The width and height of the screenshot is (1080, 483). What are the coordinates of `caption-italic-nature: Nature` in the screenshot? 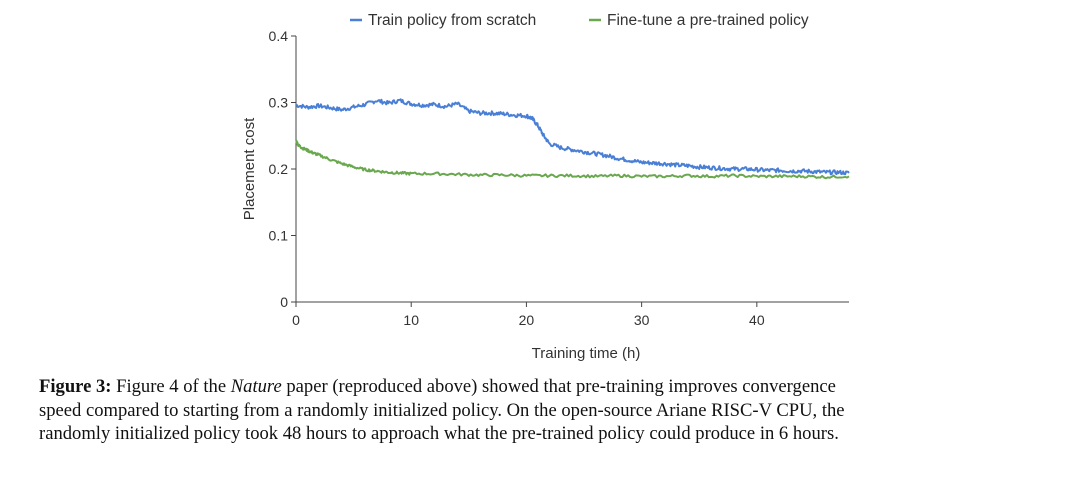 It's located at (256, 386).